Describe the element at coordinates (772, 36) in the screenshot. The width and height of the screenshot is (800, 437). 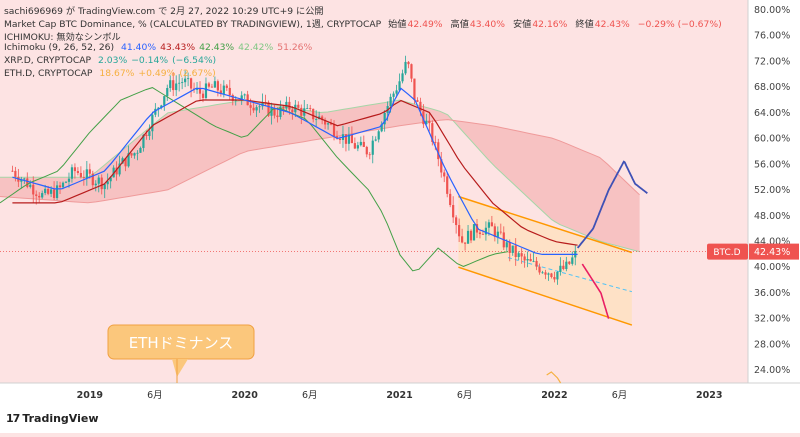
I see `y-tick-label: 76.00%` at that location.